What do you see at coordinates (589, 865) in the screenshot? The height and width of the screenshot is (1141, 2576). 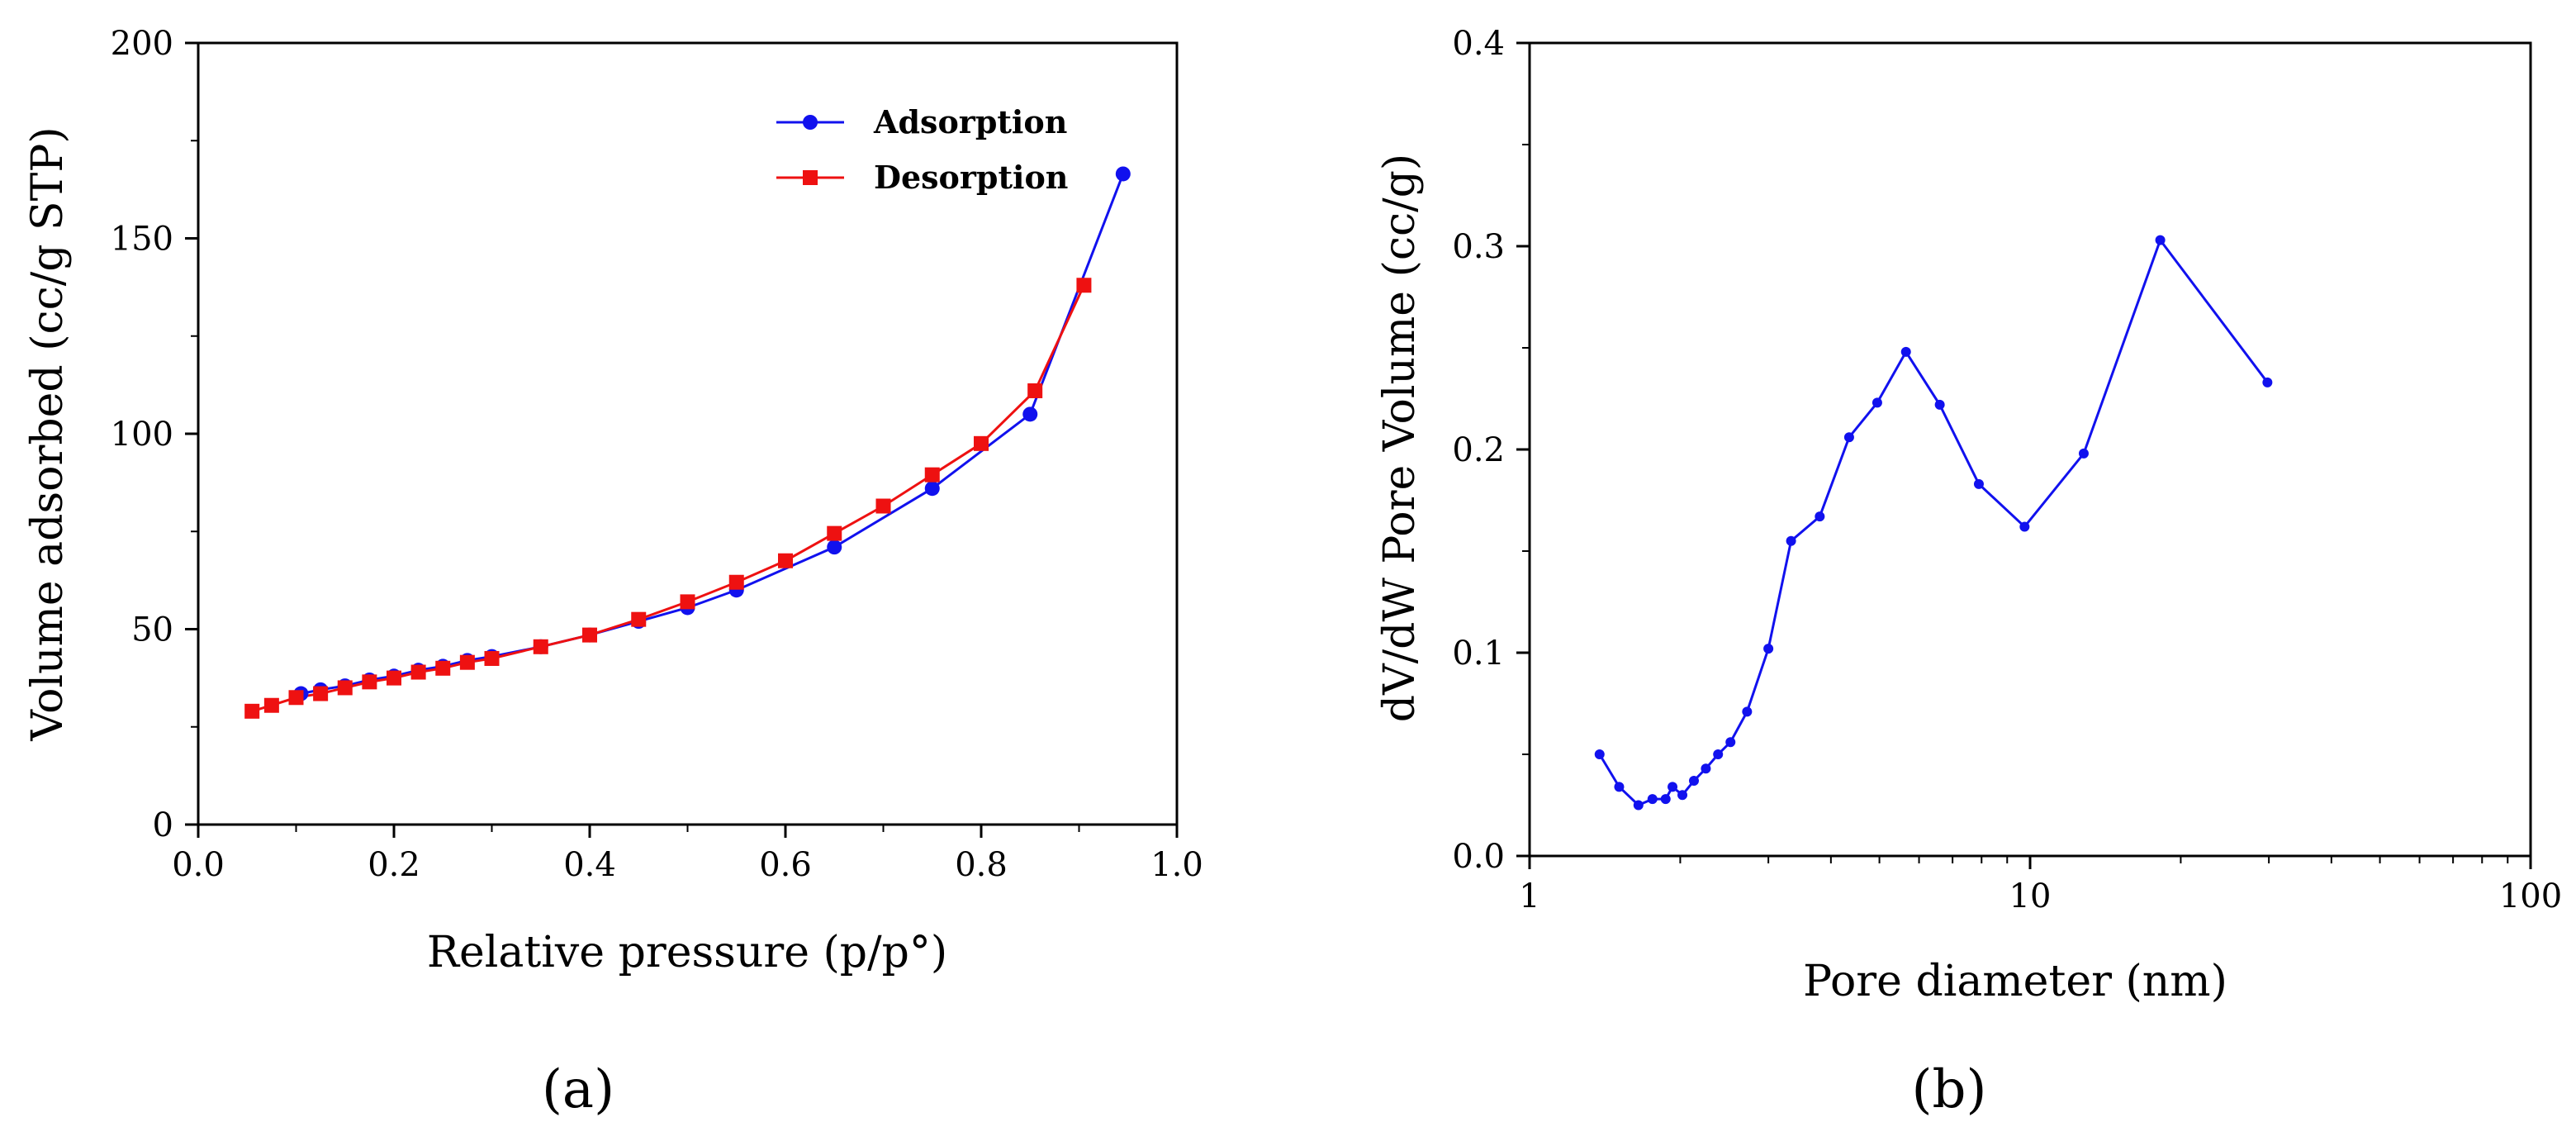 I see `x-tick-label-a: 0.4` at bounding box center [589, 865].